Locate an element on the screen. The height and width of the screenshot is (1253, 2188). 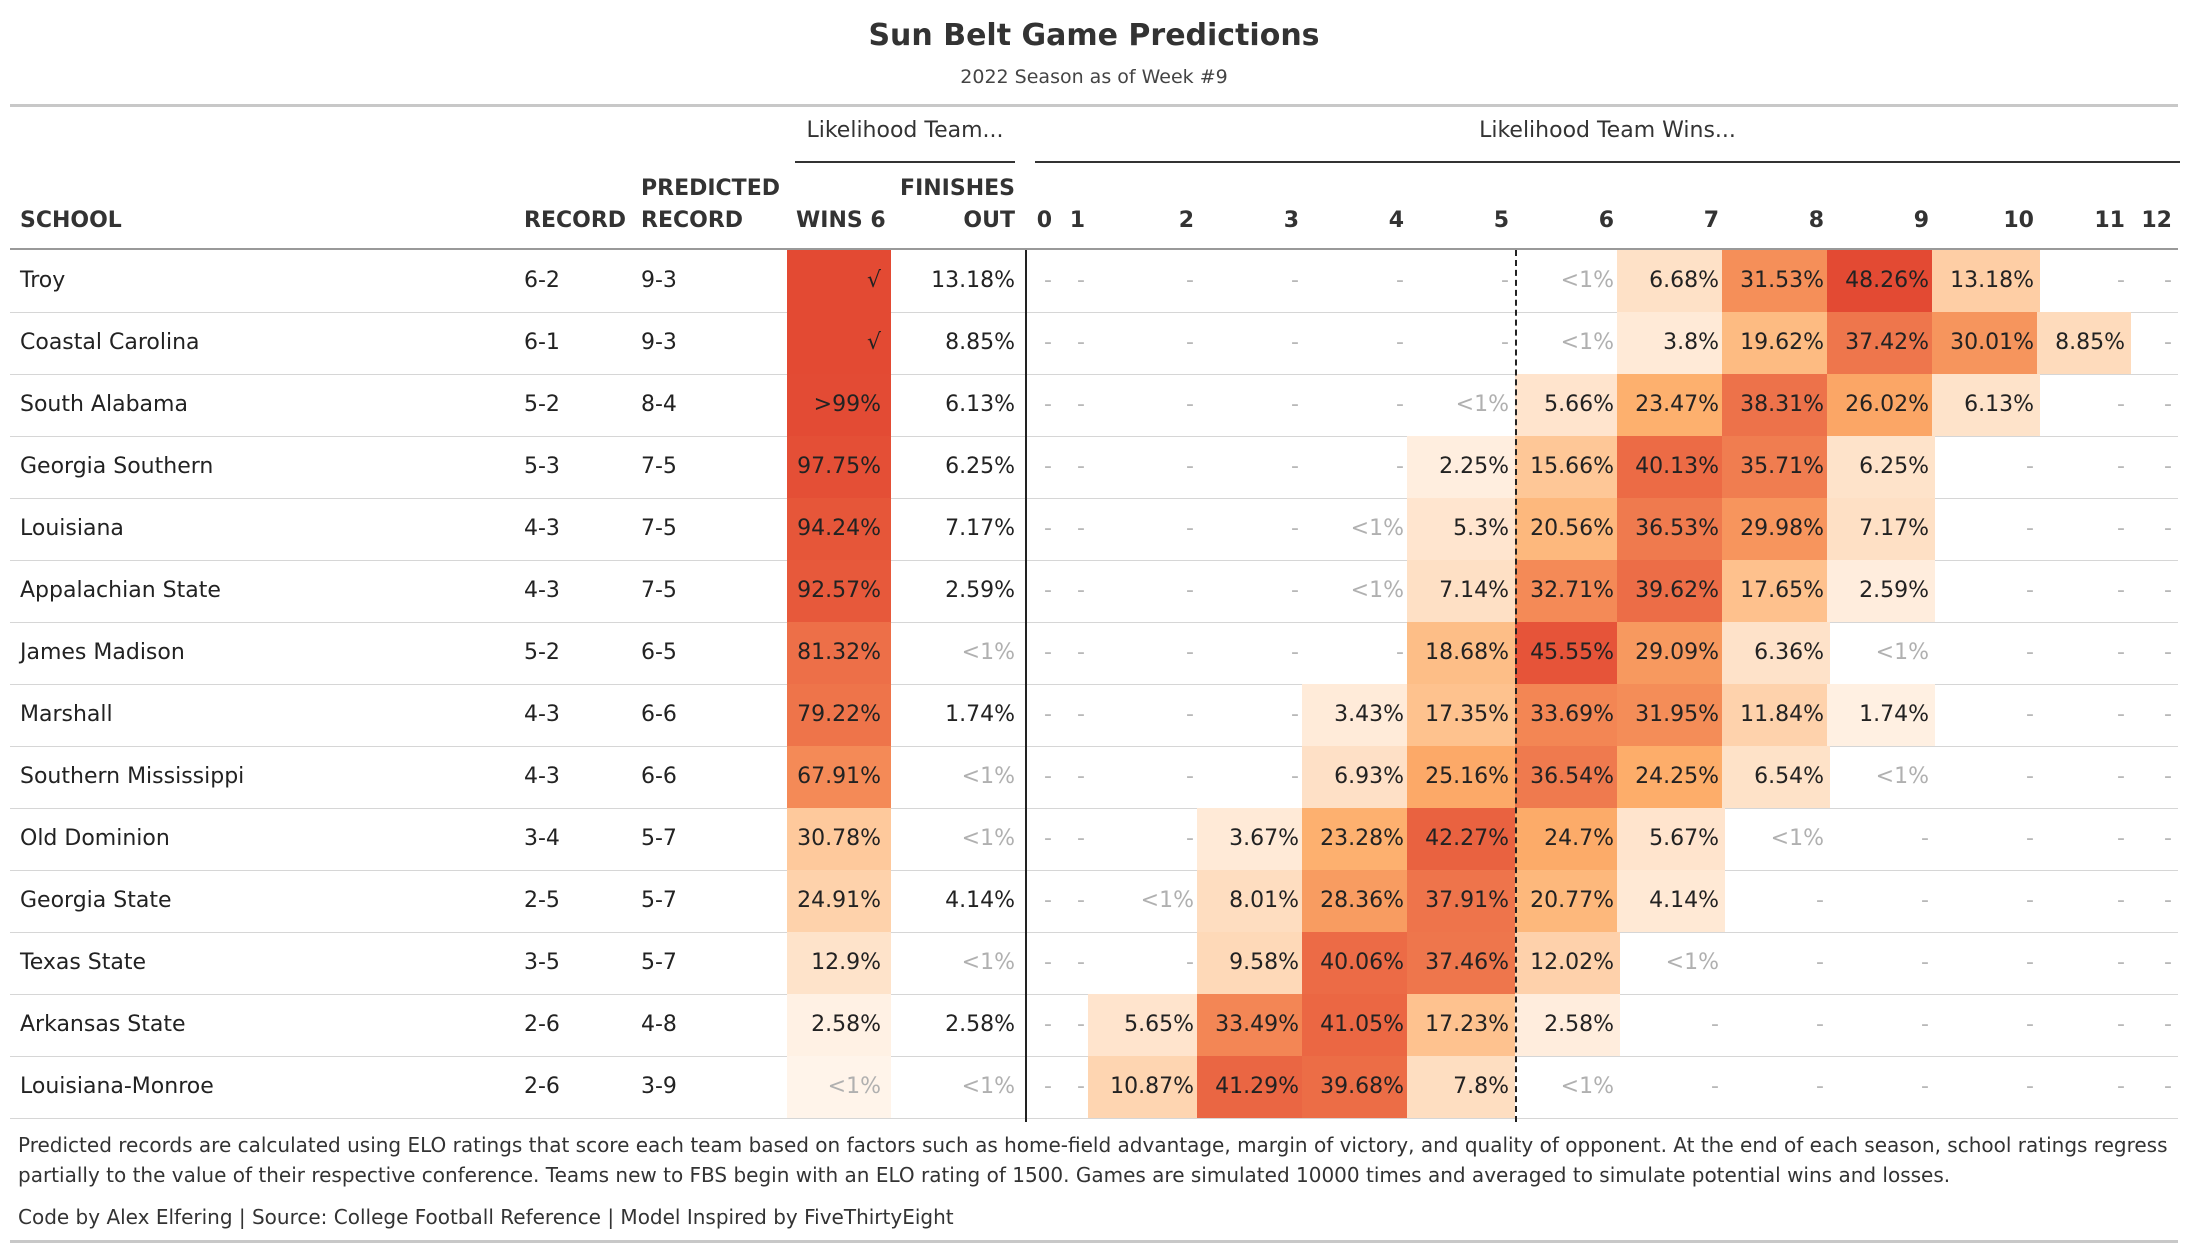
wins-8-value: 31.53% is located at coordinates (1782, 280).